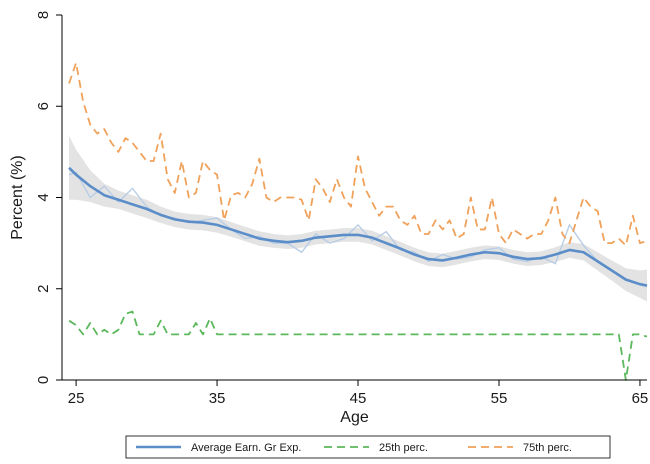 The image size is (650, 464). What do you see at coordinates (76, 398) in the screenshot?
I see `x-tick-label: 25` at bounding box center [76, 398].